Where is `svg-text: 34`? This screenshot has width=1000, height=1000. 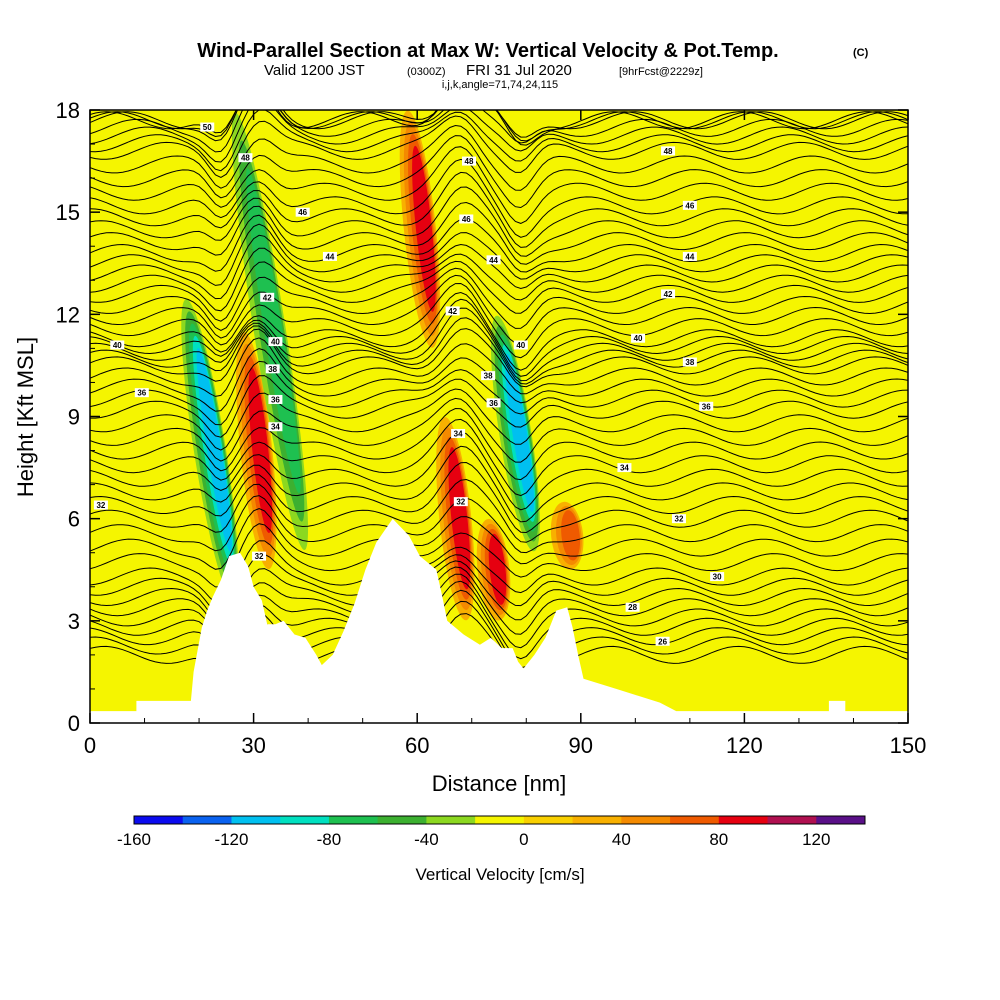 svg-text: 34 is located at coordinates (458, 434).